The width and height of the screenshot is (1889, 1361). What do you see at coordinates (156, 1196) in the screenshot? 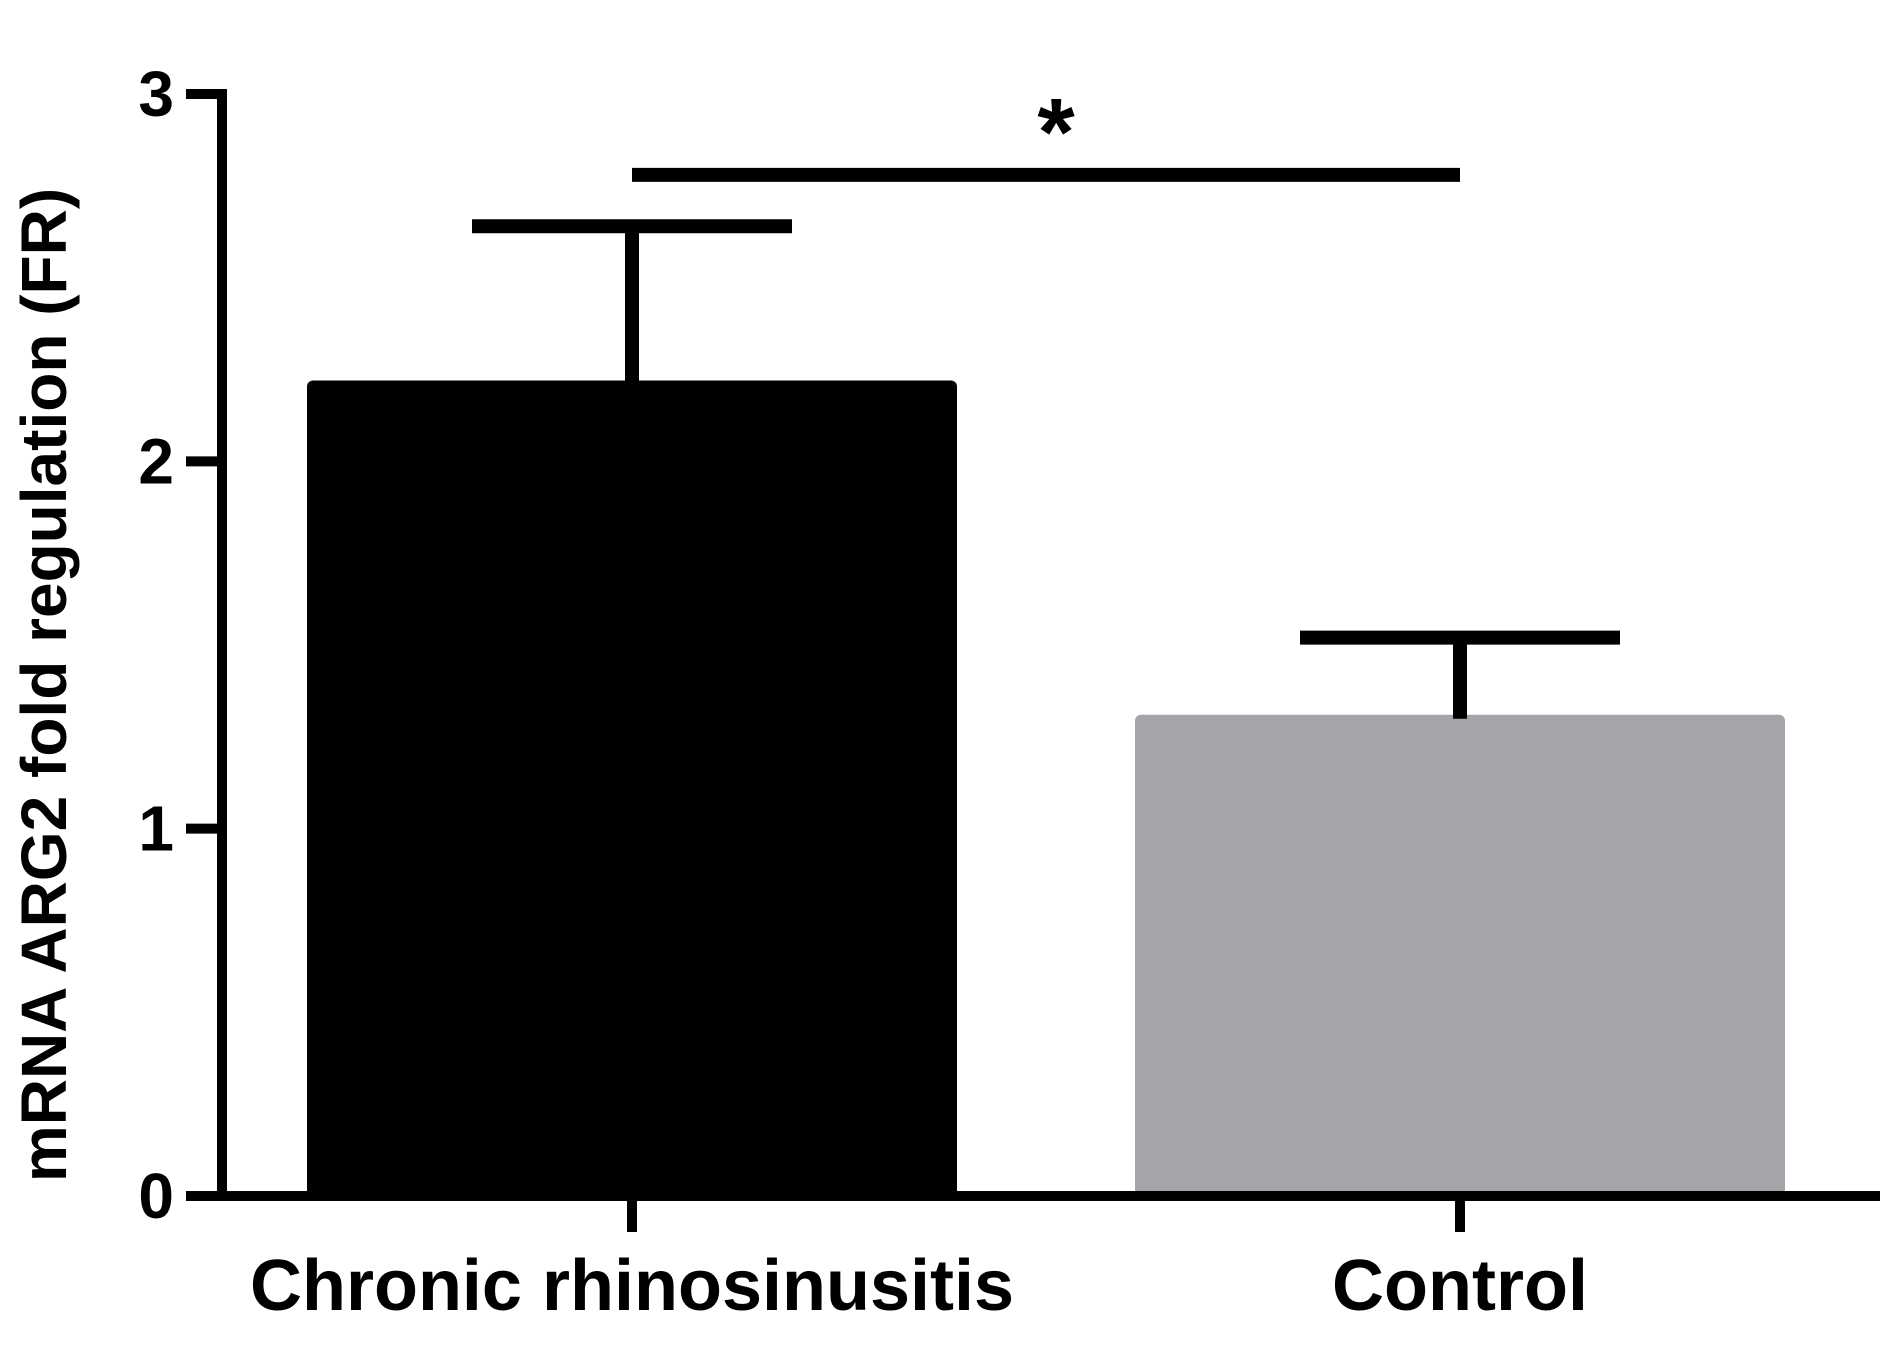
I see `y-tick-label-0: 0` at bounding box center [156, 1196].